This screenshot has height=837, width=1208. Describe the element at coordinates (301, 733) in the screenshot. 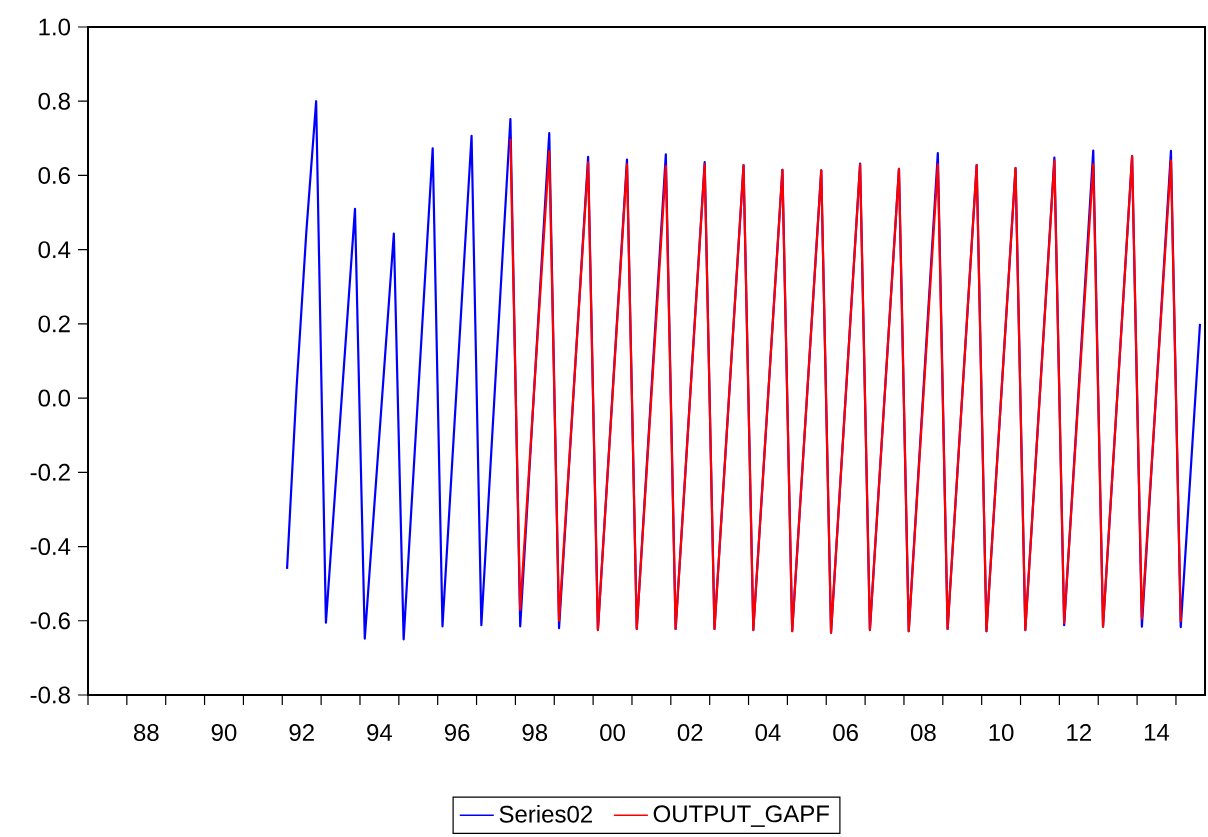

I see `x-tick-label: 92` at that location.